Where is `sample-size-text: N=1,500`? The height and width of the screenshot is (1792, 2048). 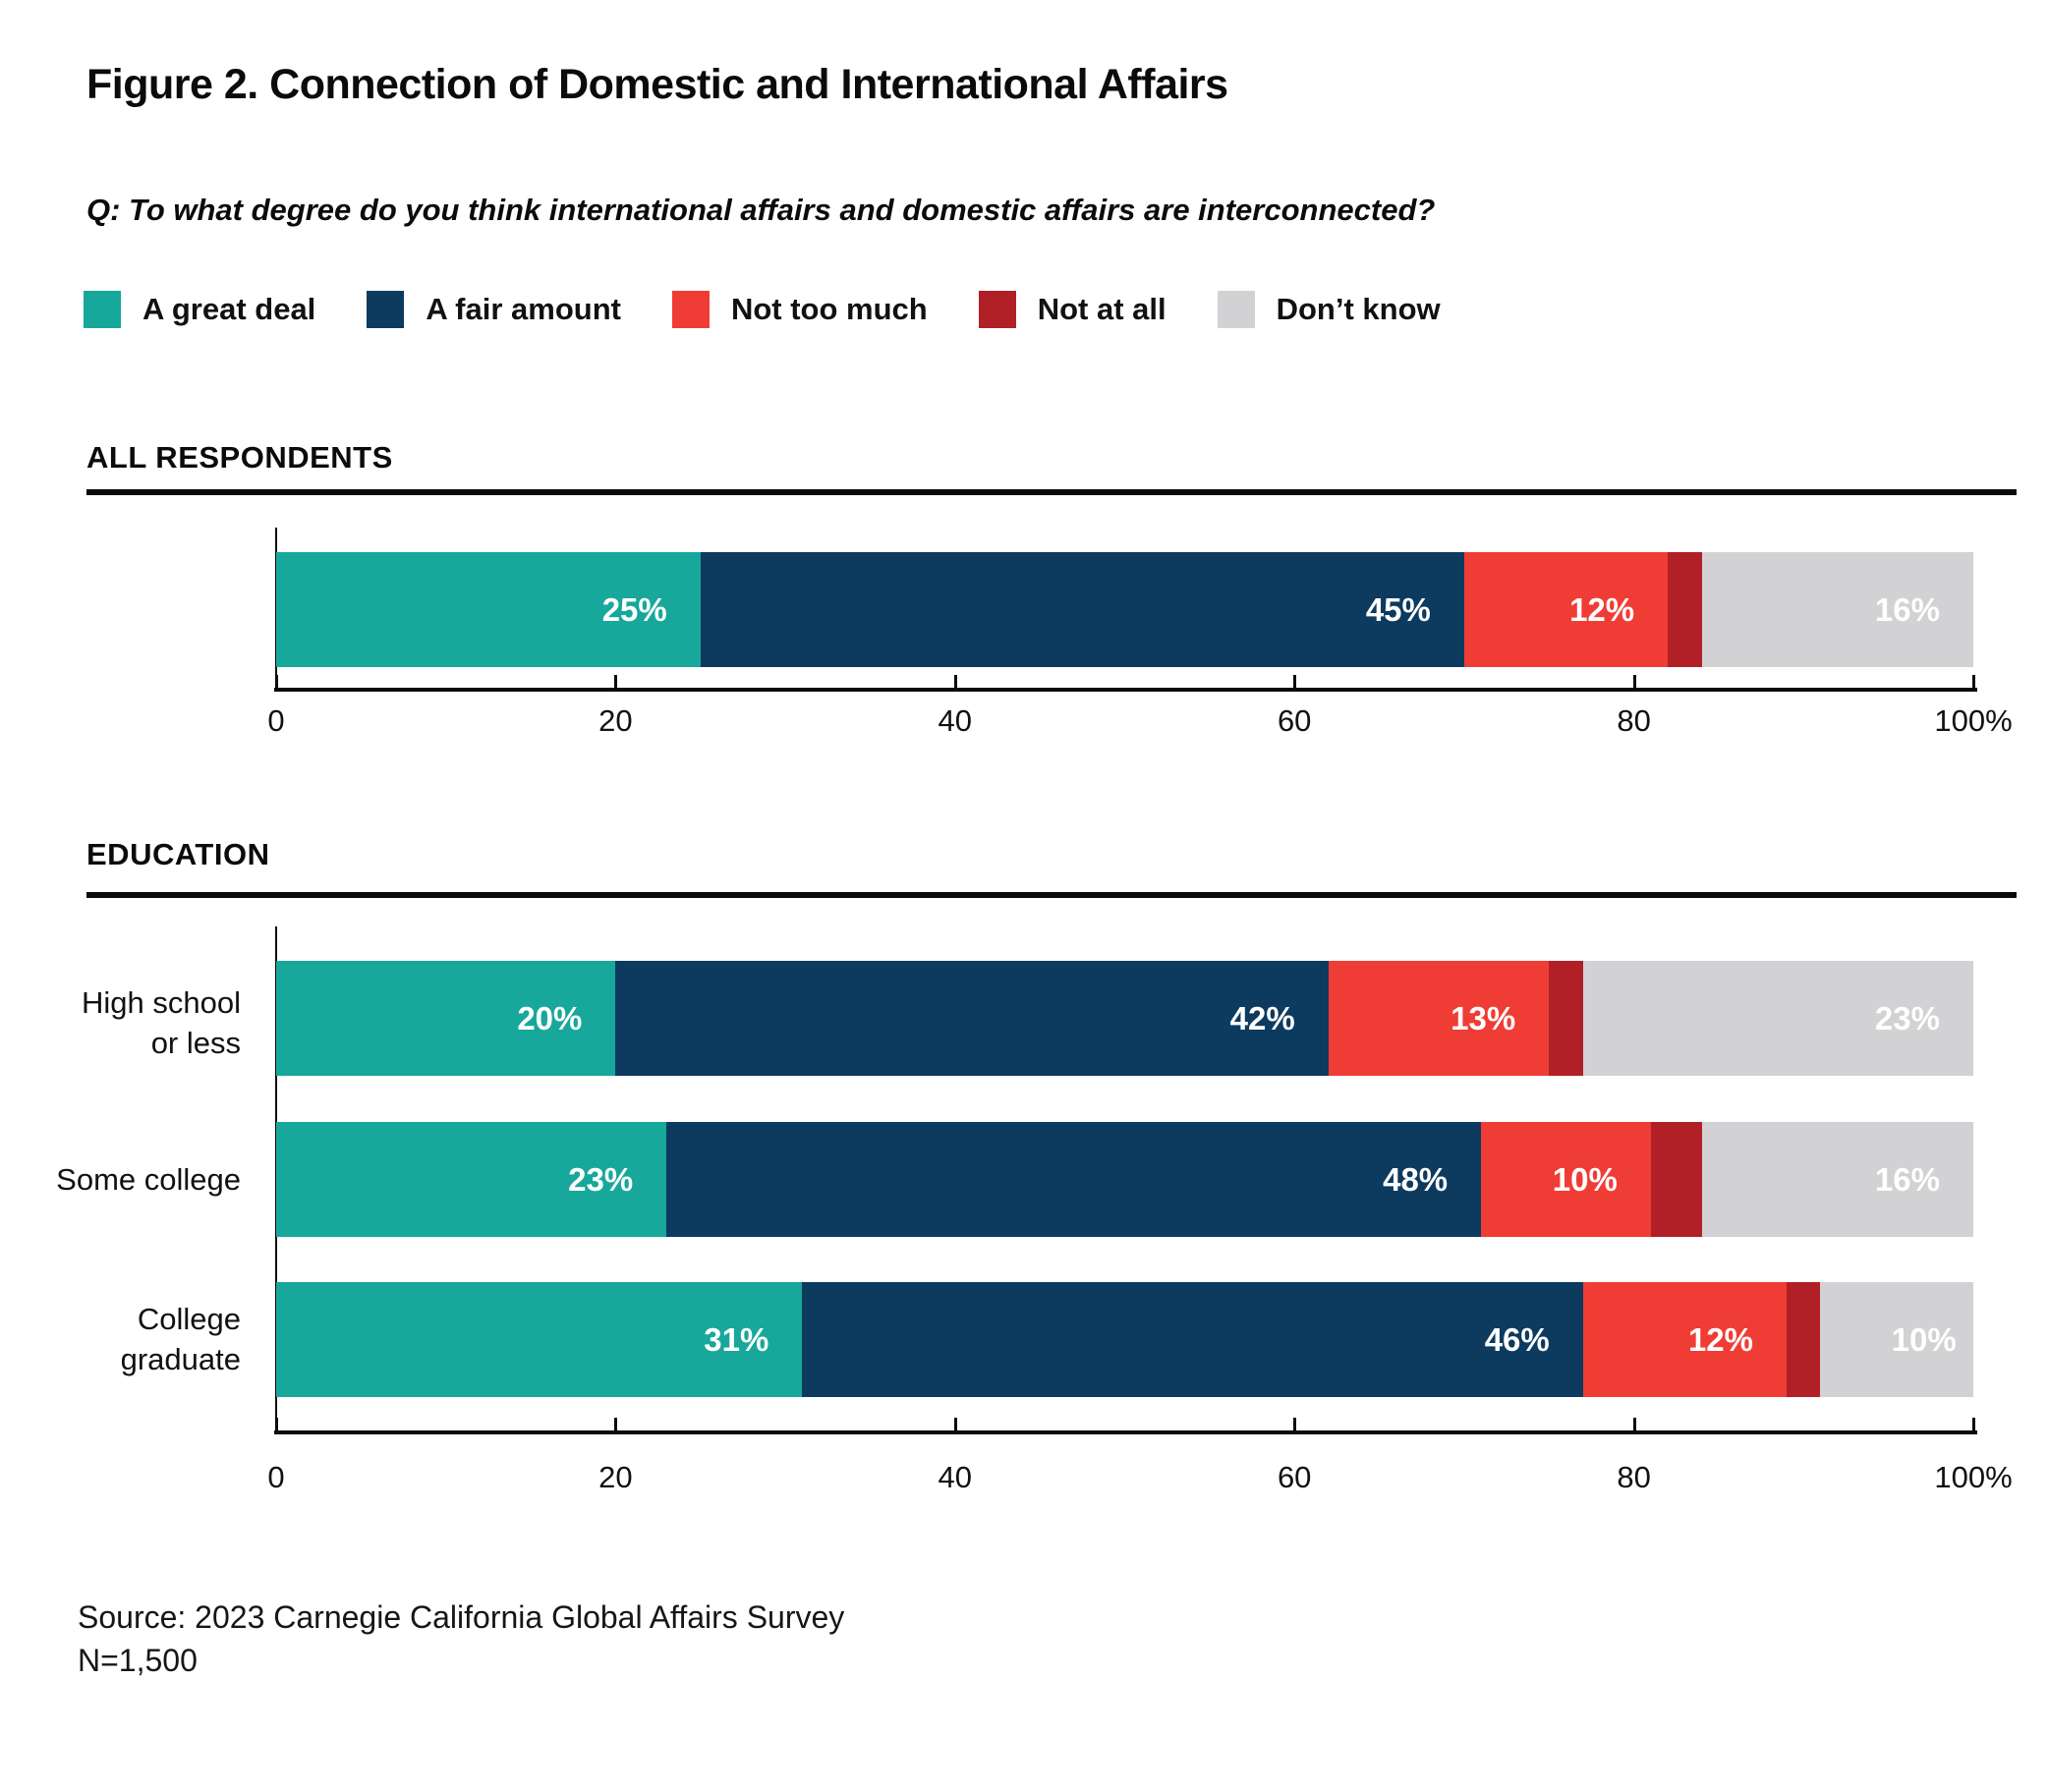
sample-size-text: N=1,500 is located at coordinates (138, 1660).